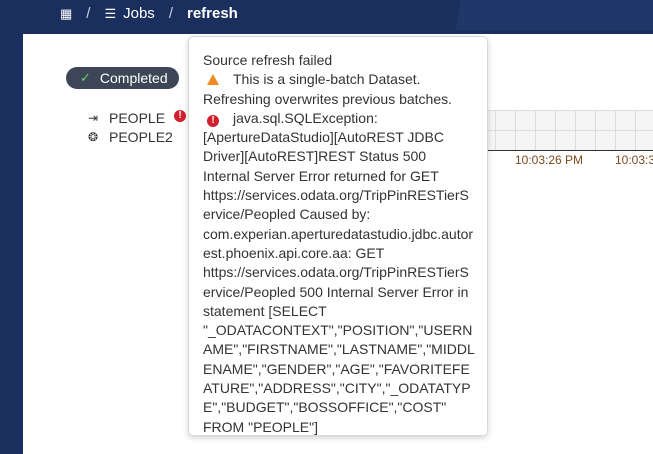 This screenshot has height=454, width=653. I want to click on tooltip-title: Source refresh failed, so click(268, 60).